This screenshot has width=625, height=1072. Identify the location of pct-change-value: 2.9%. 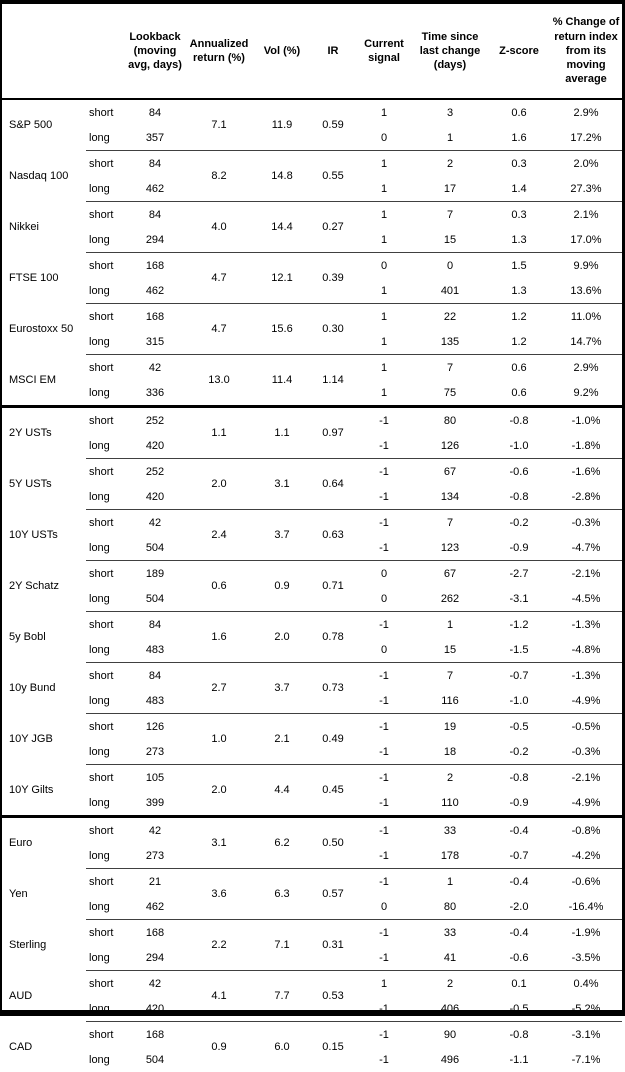
(586, 112).